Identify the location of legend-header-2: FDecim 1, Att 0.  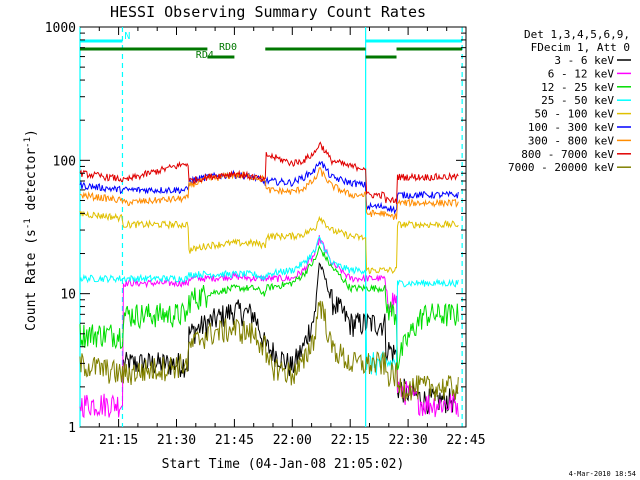
(580, 47).